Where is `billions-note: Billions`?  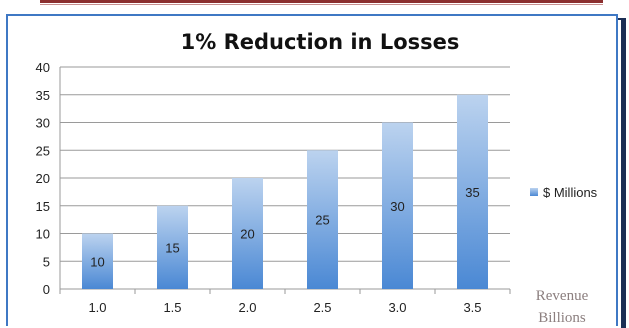
billions-note: Billions is located at coordinates (562, 318).